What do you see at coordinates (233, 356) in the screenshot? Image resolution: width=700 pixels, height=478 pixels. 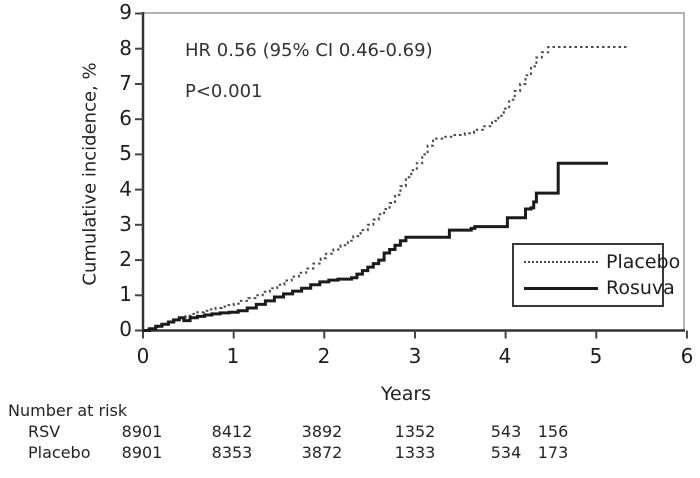 I see `x-tick-label: 1` at bounding box center [233, 356].